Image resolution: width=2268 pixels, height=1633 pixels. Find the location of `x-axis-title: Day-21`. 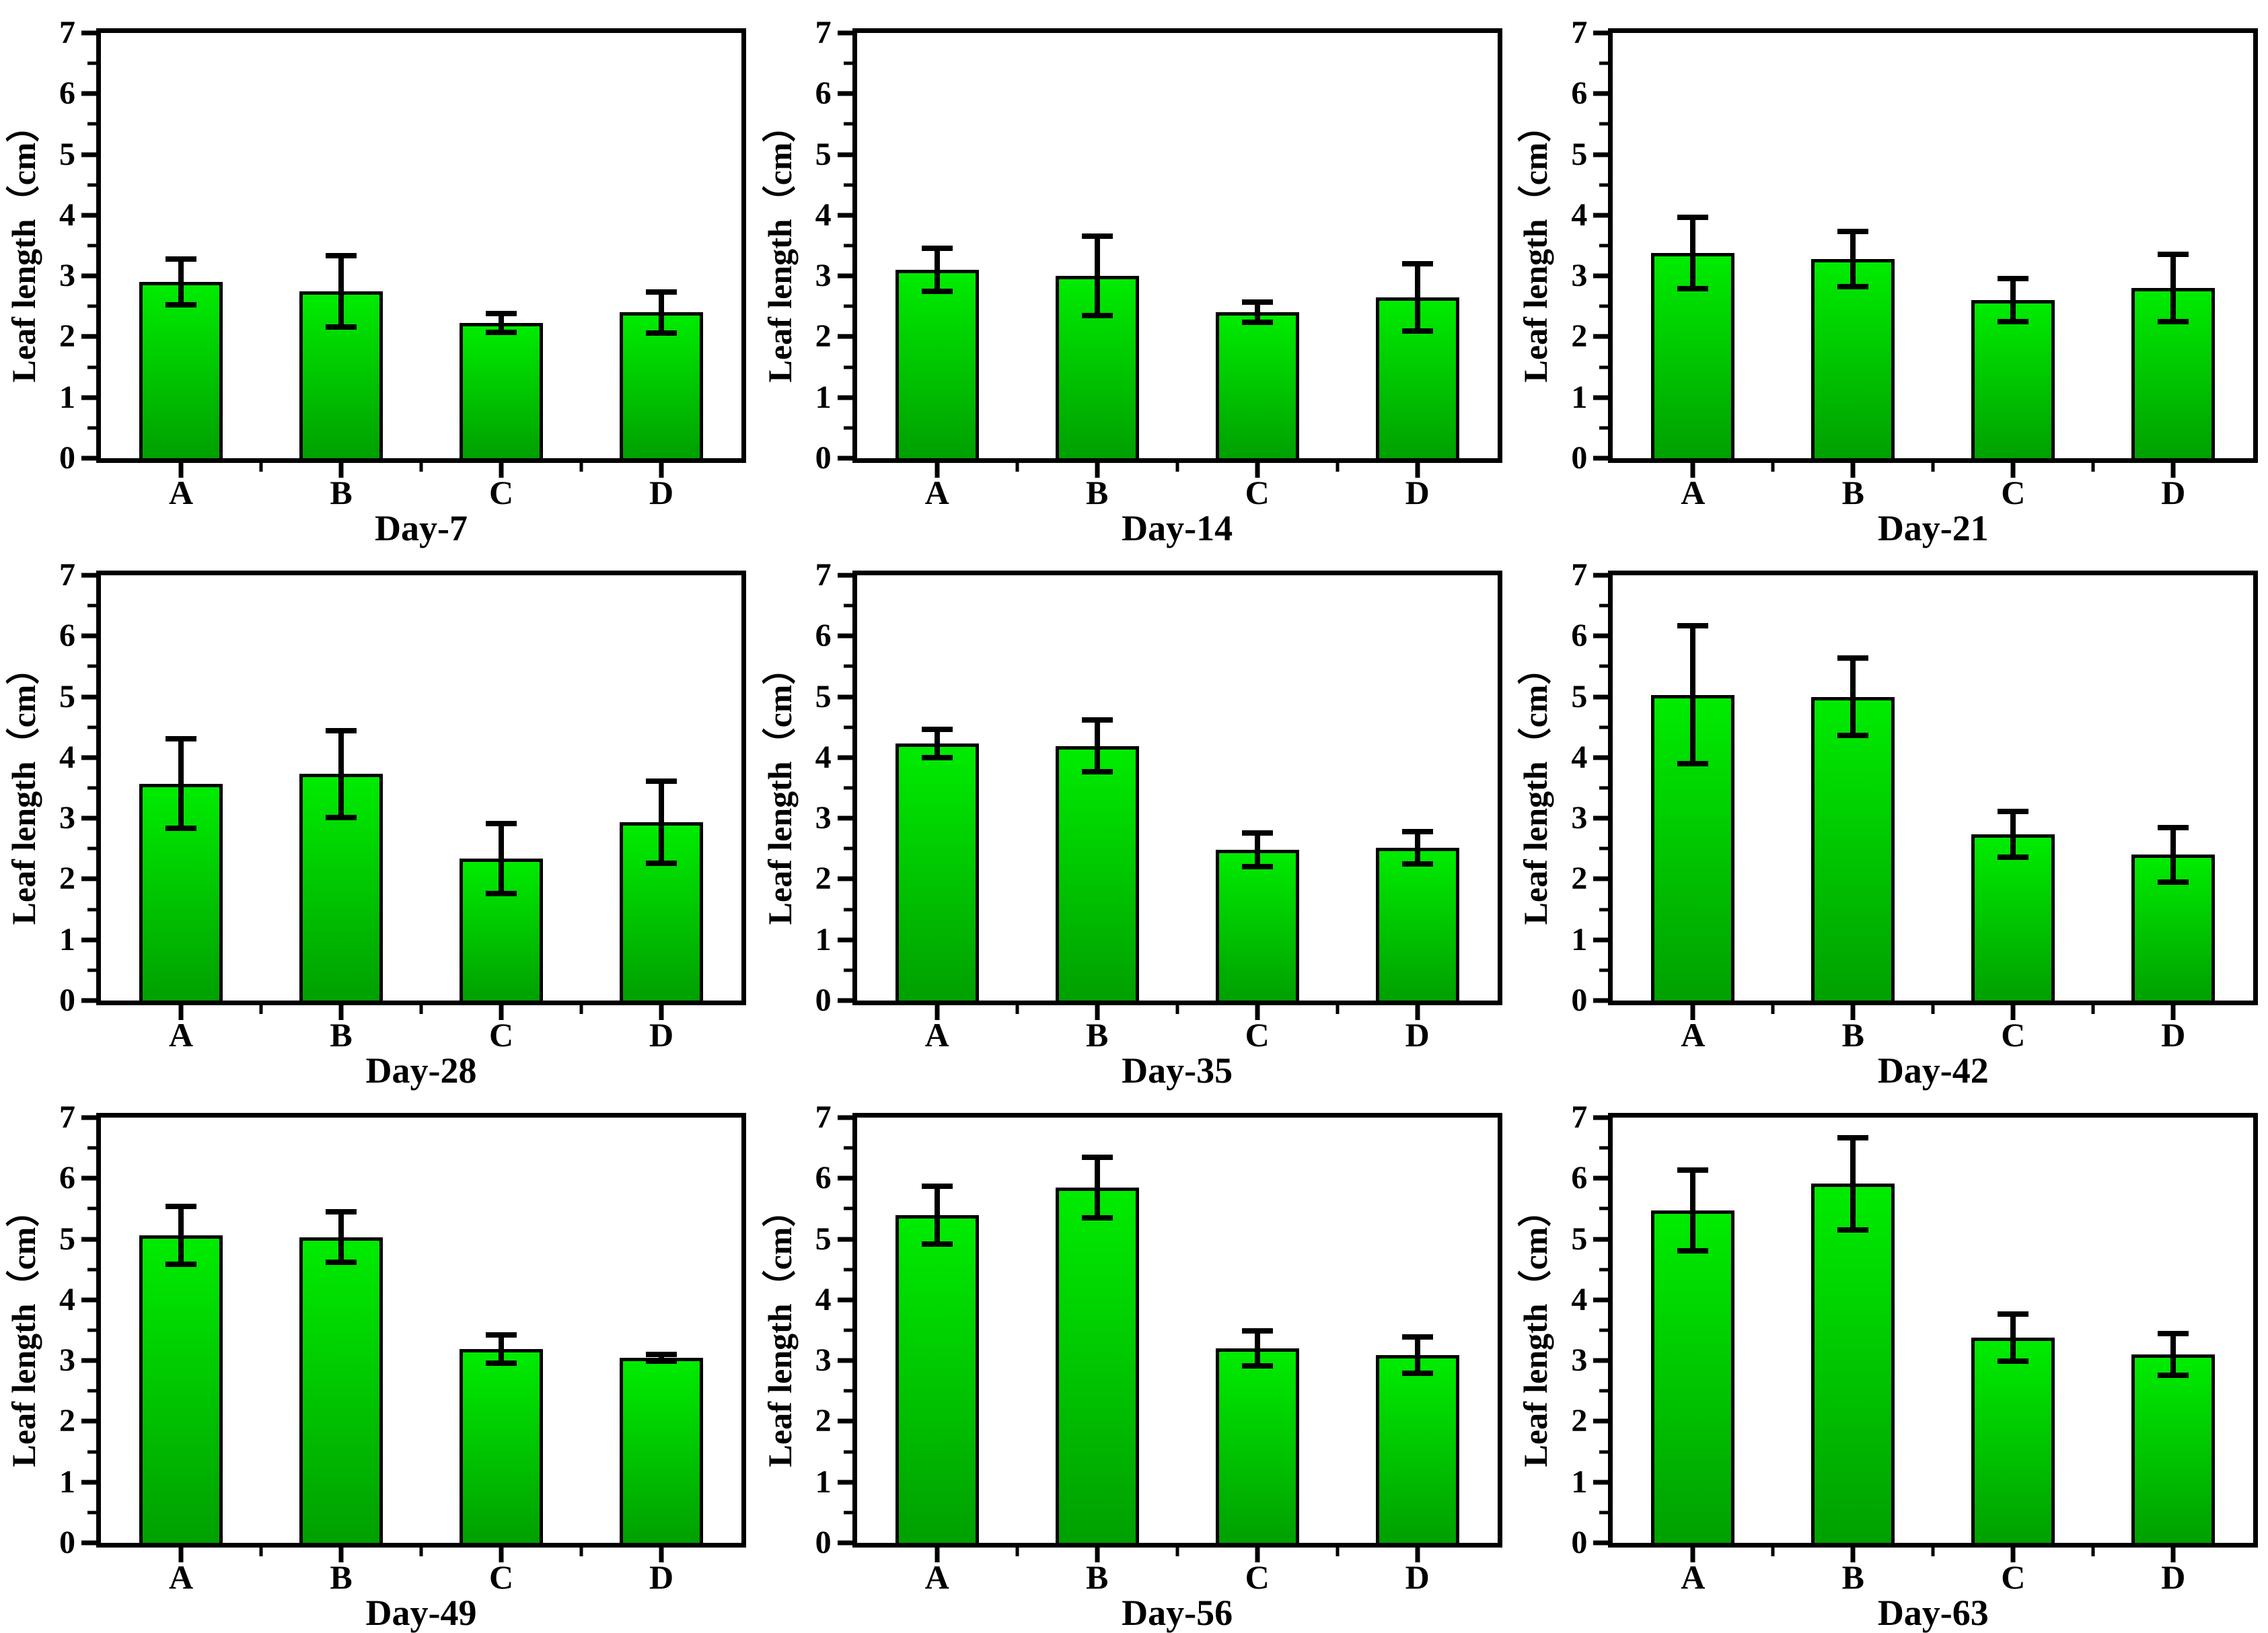

x-axis-title: Day-21 is located at coordinates (1933, 528).